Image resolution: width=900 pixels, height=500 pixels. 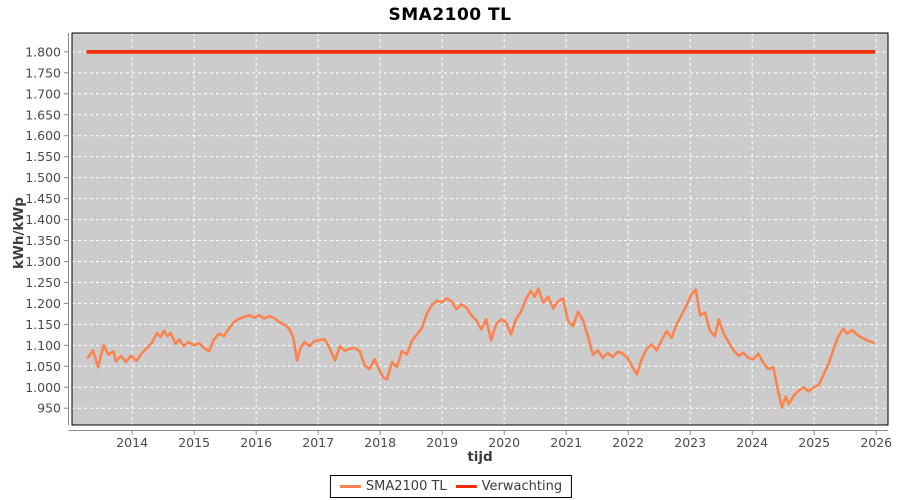 What do you see at coordinates (690, 442) in the screenshot?
I see `x-tick-label: 2023` at bounding box center [690, 442].